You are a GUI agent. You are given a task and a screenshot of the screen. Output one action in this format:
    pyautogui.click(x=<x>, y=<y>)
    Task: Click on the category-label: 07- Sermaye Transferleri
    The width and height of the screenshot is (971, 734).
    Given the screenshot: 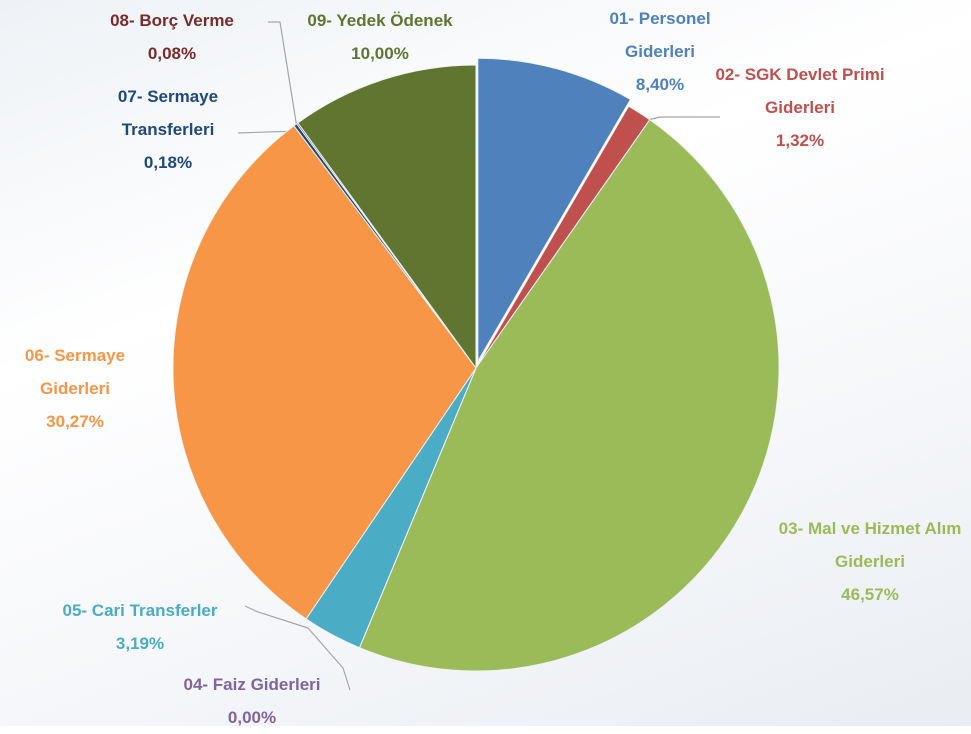 What is the action you would take?
    pyautogui.click(x=168, y=113)
    